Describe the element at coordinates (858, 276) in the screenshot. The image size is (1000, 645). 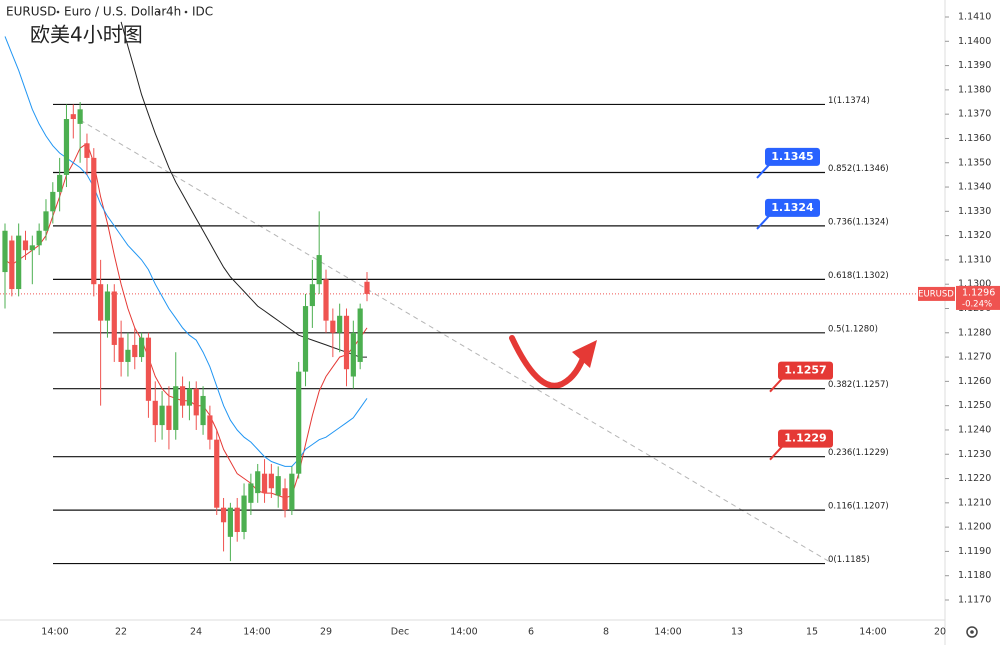
I see `fib-label: 0.618(1.1302)` at that location.